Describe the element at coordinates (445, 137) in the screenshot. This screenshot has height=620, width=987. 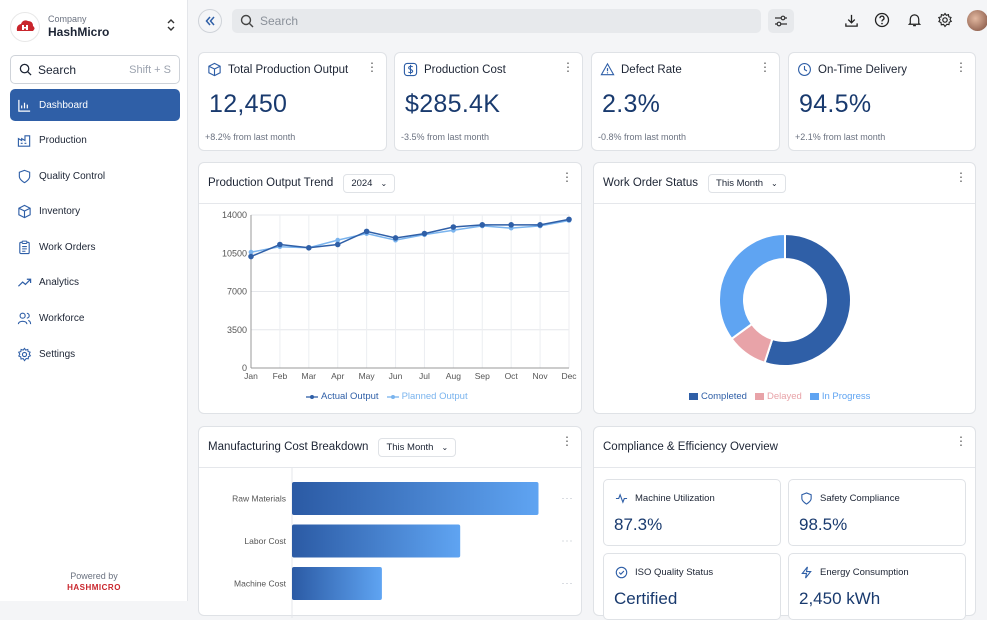
I see `kpi-change: -3.5% from last month` at that location.